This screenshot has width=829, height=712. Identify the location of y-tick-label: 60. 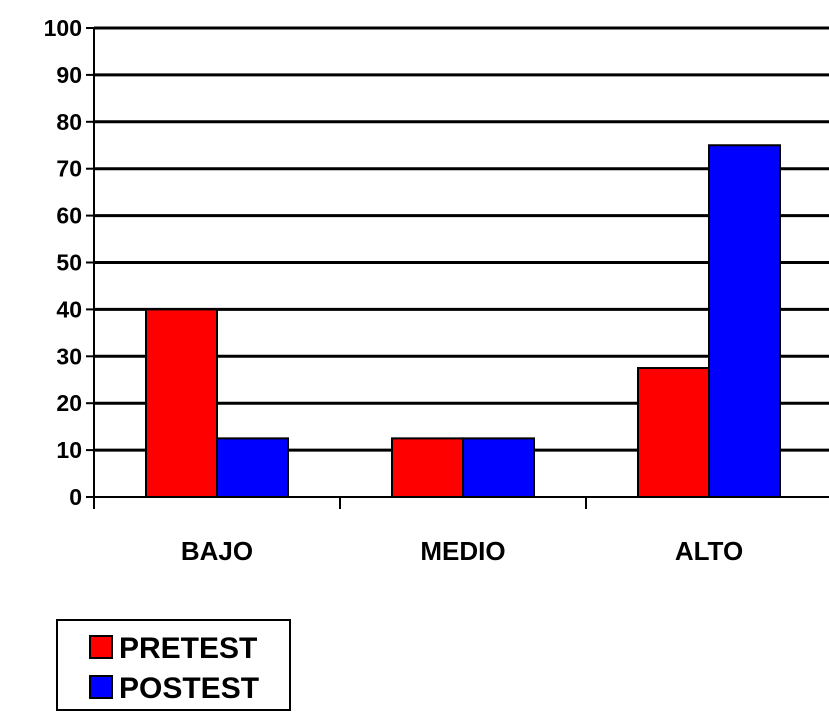
(69, 216).